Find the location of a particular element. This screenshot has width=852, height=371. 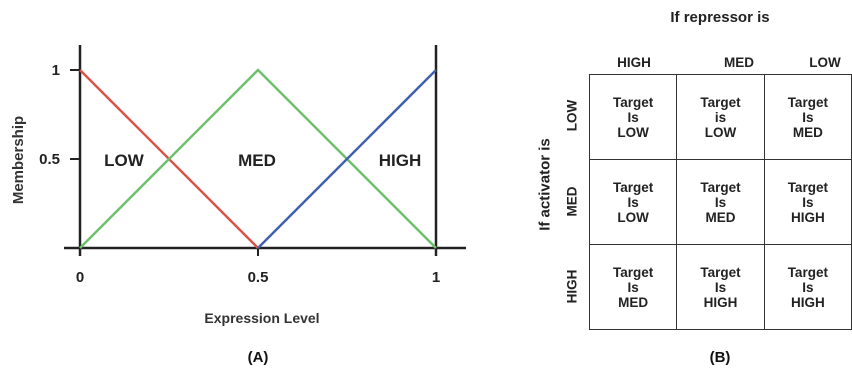

series-line-high is located at coordinates (347, 159).